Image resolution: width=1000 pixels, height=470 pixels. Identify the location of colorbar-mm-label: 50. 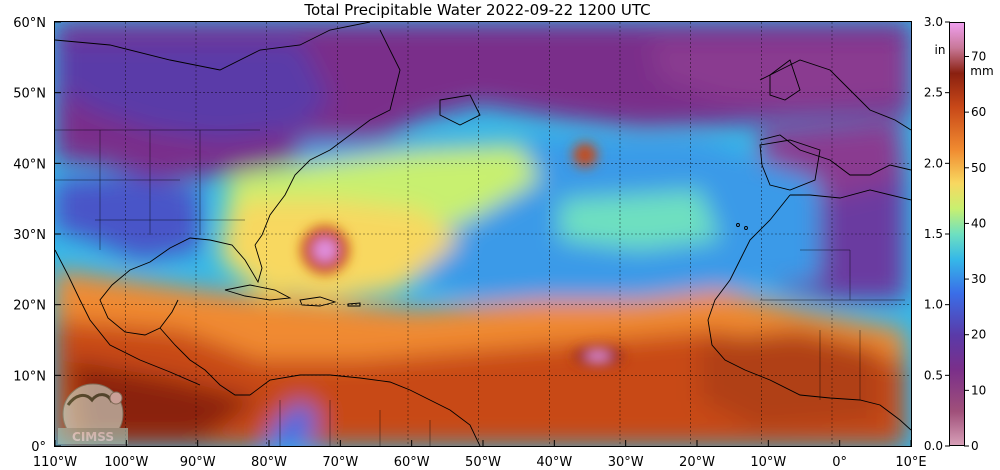
(978, 168).